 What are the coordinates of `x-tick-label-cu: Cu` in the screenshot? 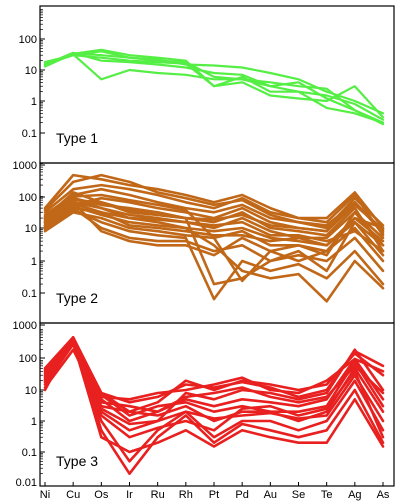 It's located at (73, 495).